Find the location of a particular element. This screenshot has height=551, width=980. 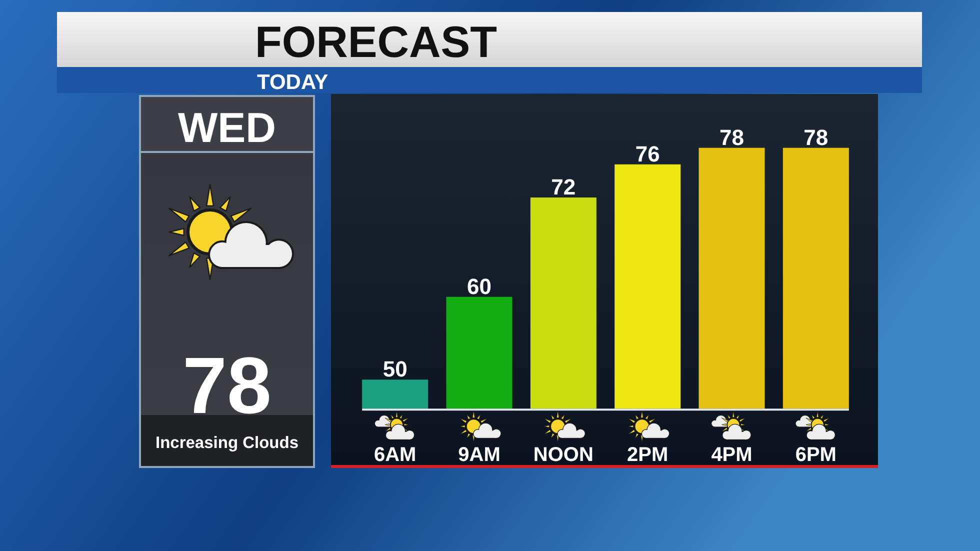

x-tick-label: 2PM is located at coordinates (647, 455).